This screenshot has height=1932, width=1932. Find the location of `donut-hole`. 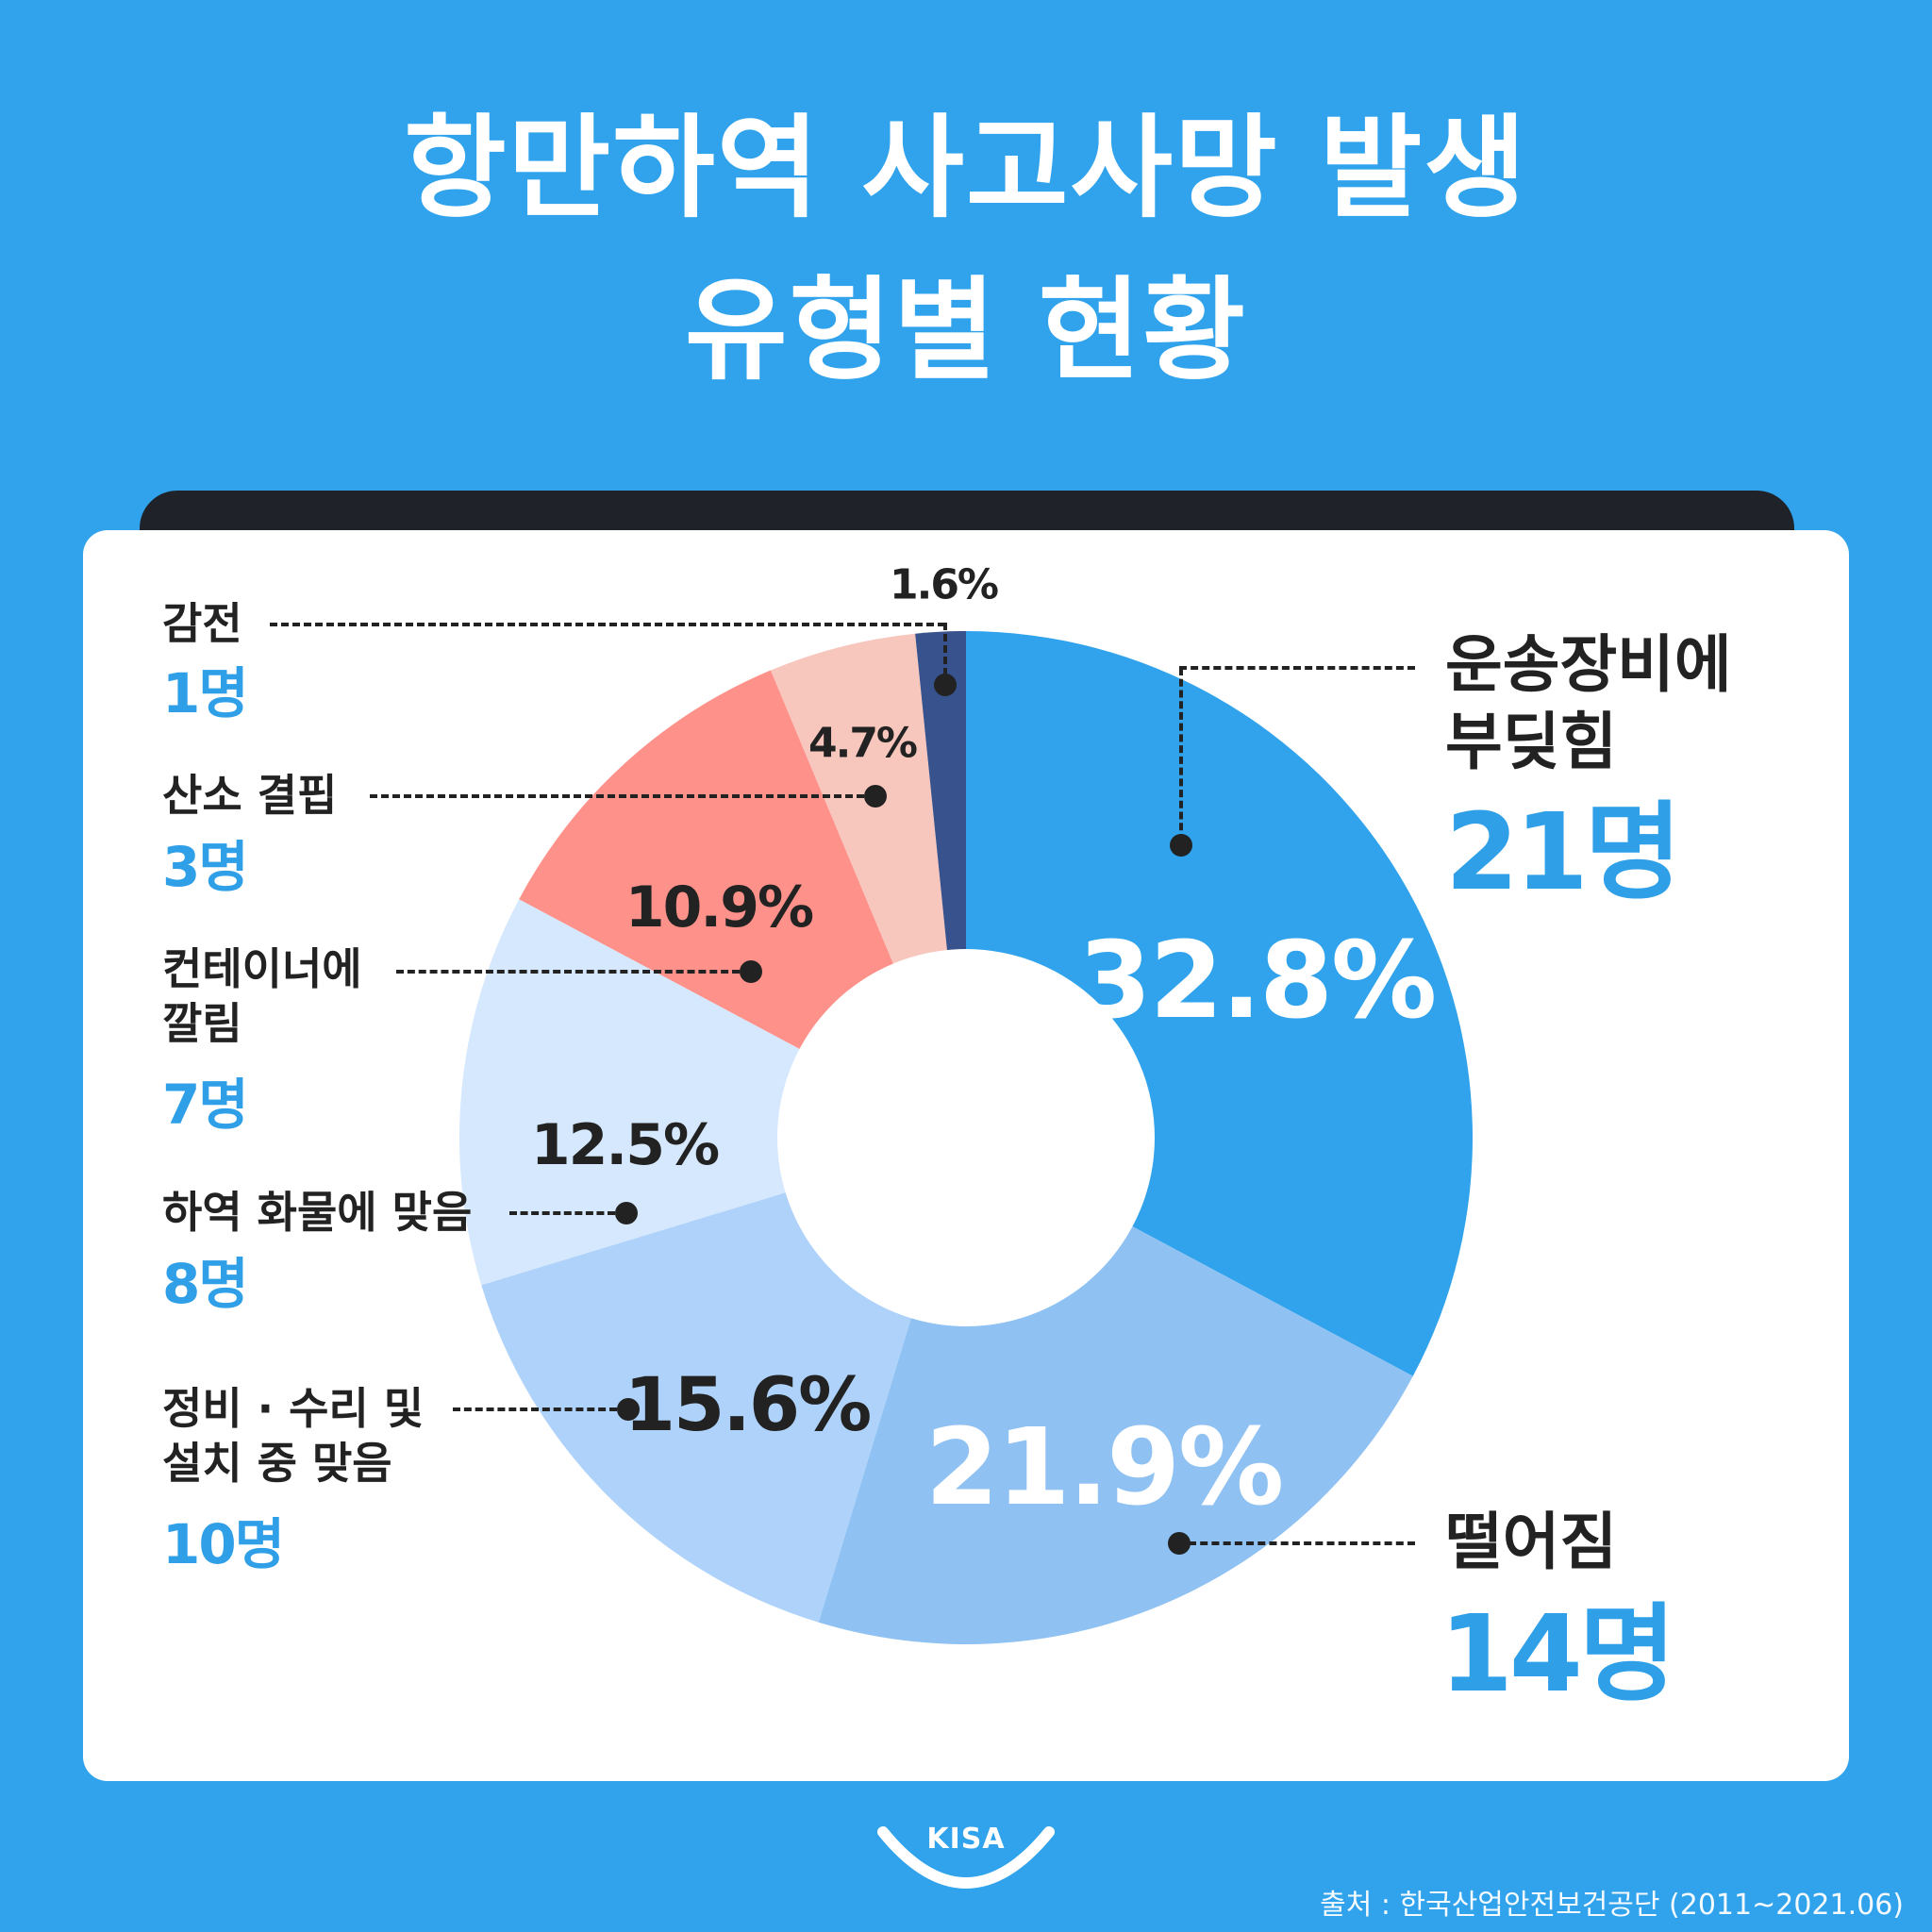

donut-hole is located at coordinates (966, 1138).